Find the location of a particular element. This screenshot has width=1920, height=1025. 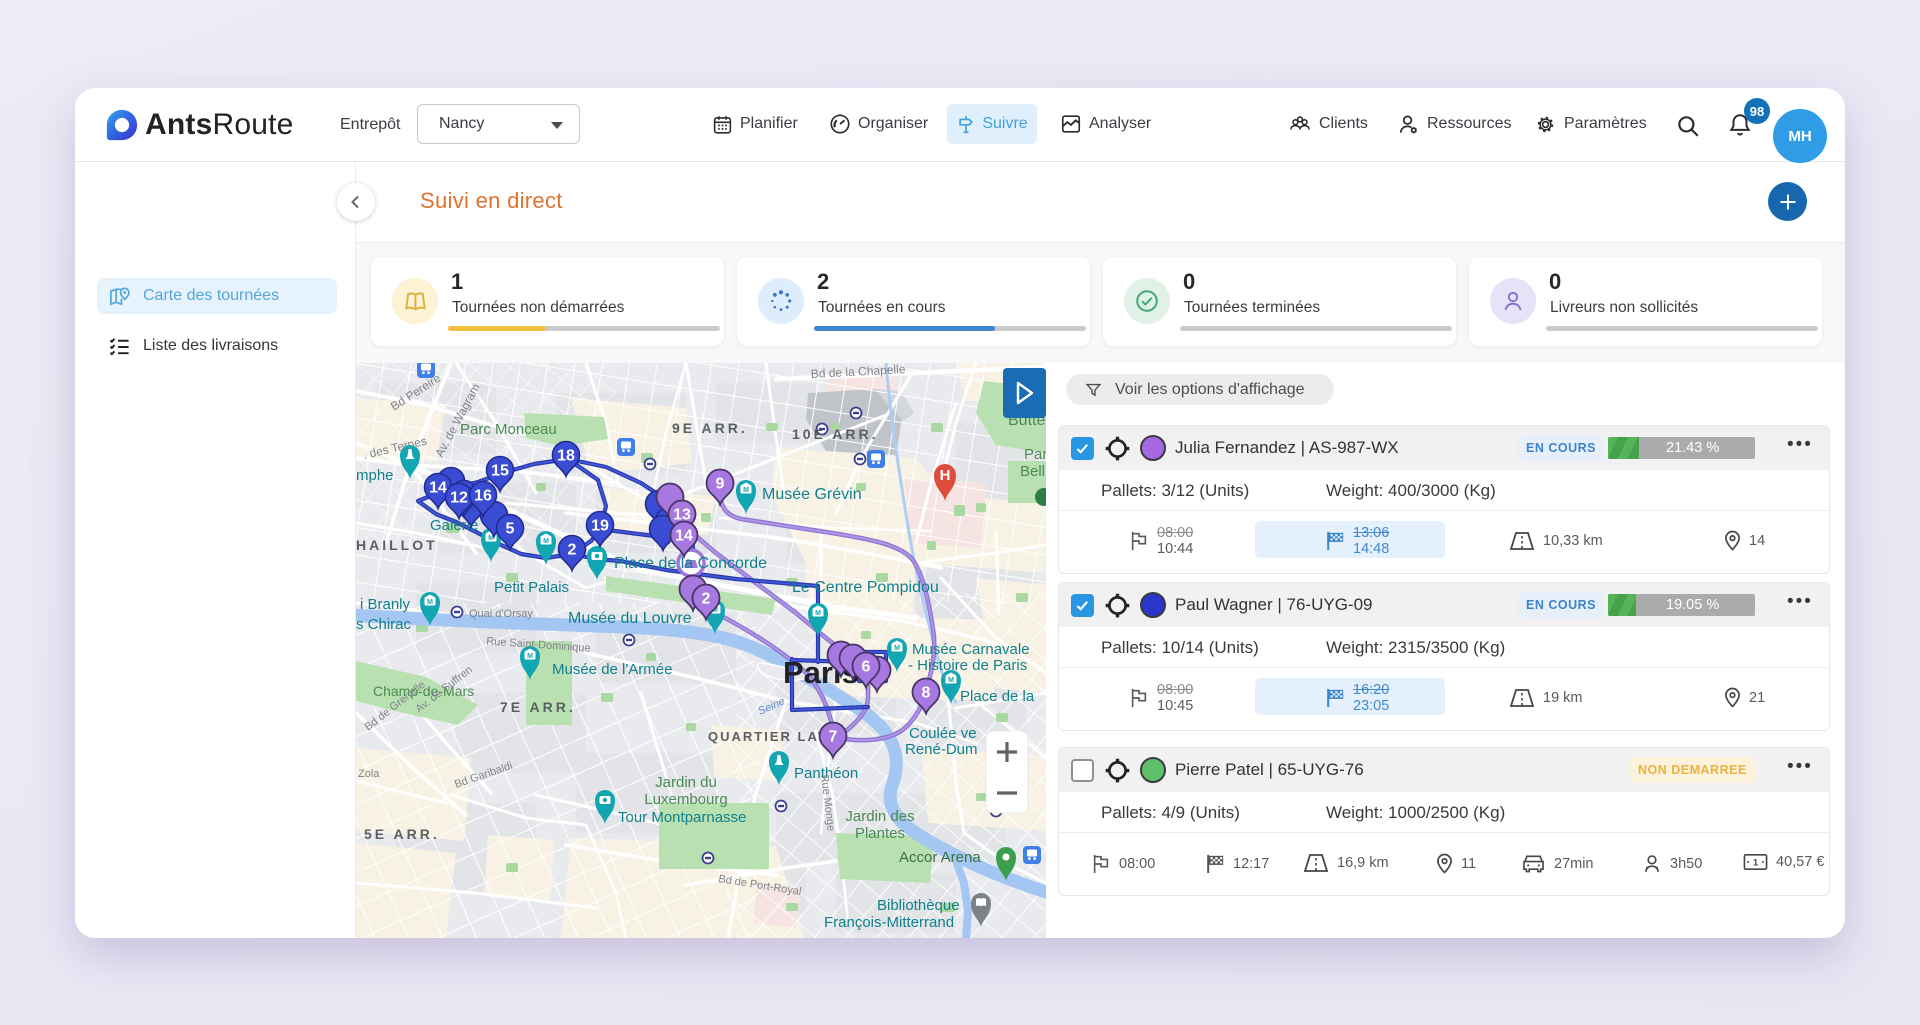

svg-text: QUARTIER LATIN is located at coordinates (776, 736).